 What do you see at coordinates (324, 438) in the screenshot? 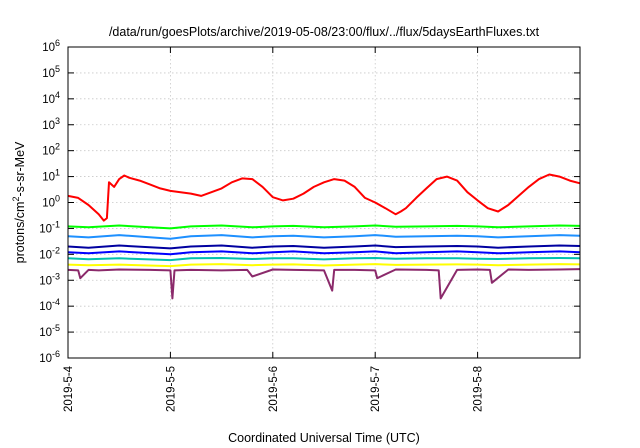
I see `x-axis-label: Coordinated Universal Time (UTC)` at bounding box center [324, 438].